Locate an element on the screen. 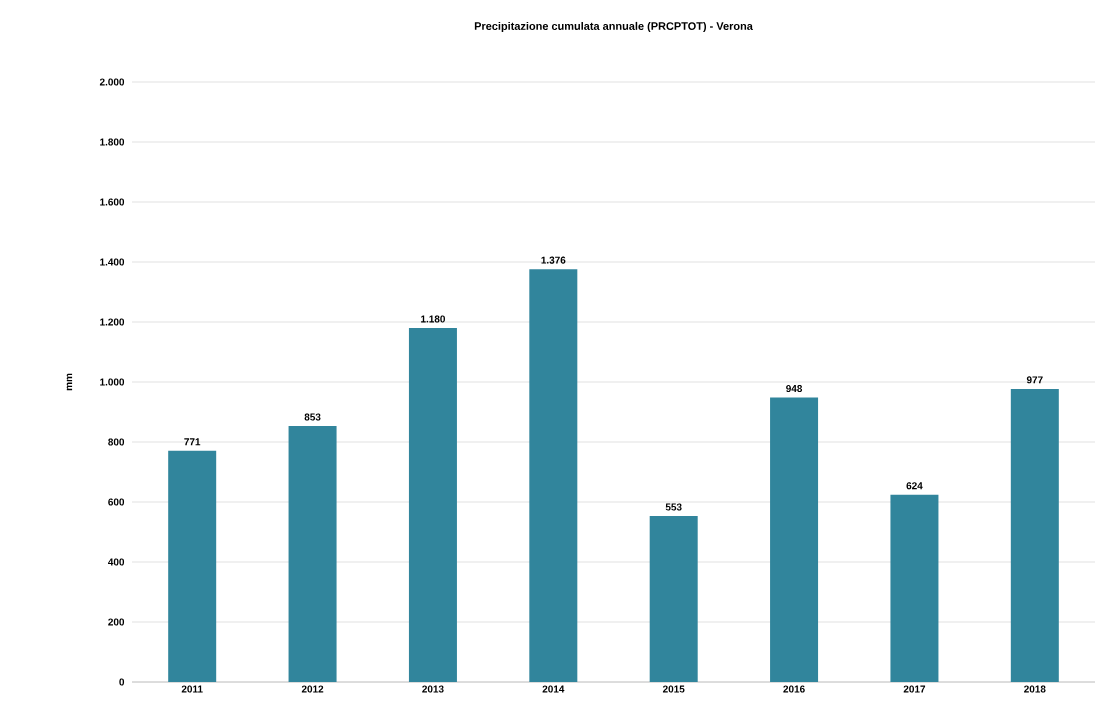  data-label: 948 is located at coordinates (794, 389).